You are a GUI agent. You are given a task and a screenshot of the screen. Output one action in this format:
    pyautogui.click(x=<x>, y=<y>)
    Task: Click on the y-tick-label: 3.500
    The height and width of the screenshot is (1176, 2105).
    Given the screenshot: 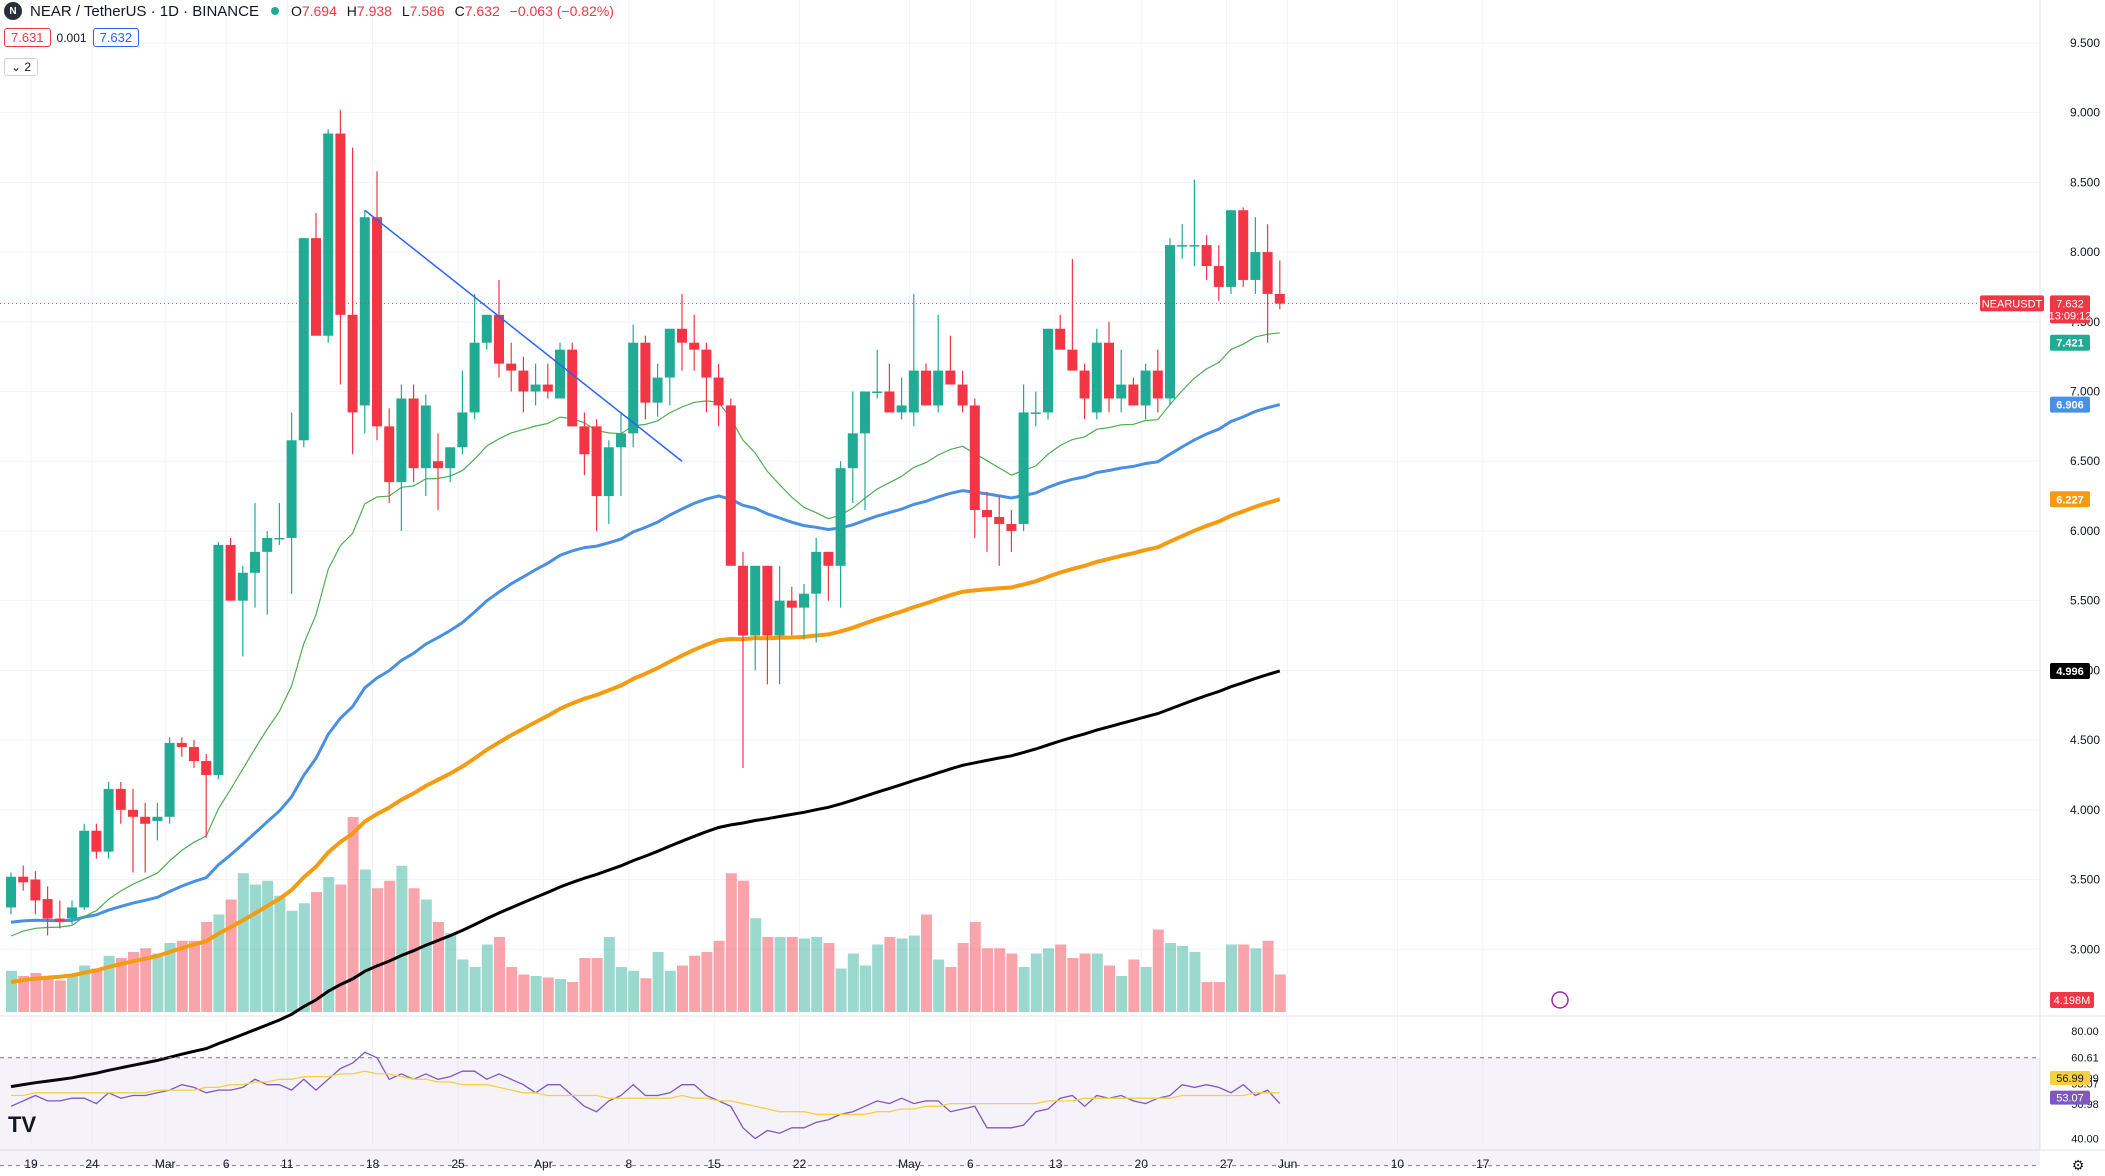 What is the action you would take?
    pyautogui.click(x=2085, y=880)
    